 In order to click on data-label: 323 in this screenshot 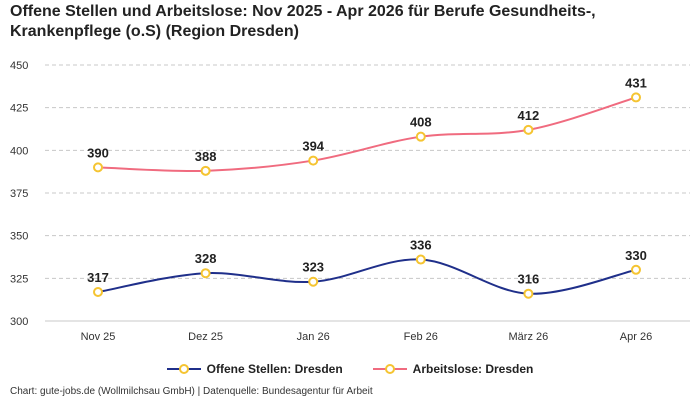, I will do `click(313, 267)`.